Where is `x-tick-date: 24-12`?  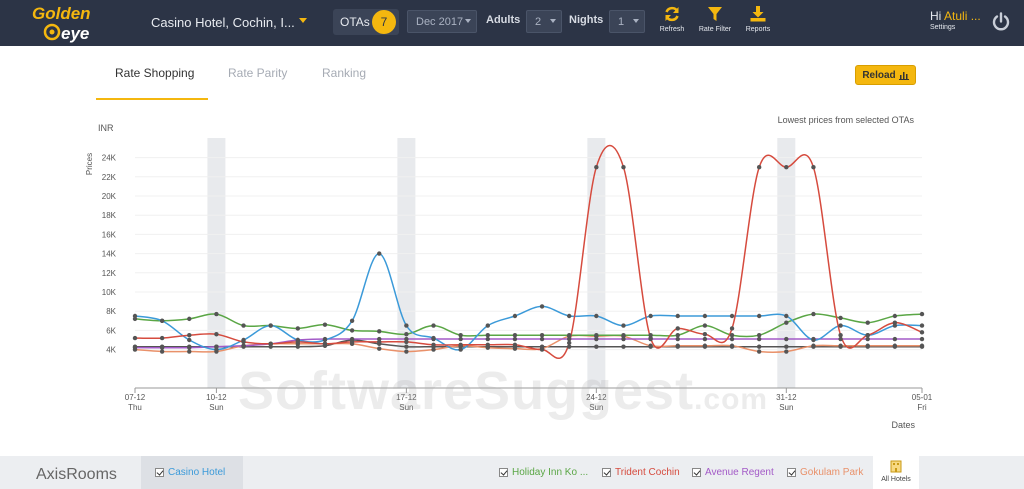
x-tick-date: 24-12 is located at coordinates (596, 397).